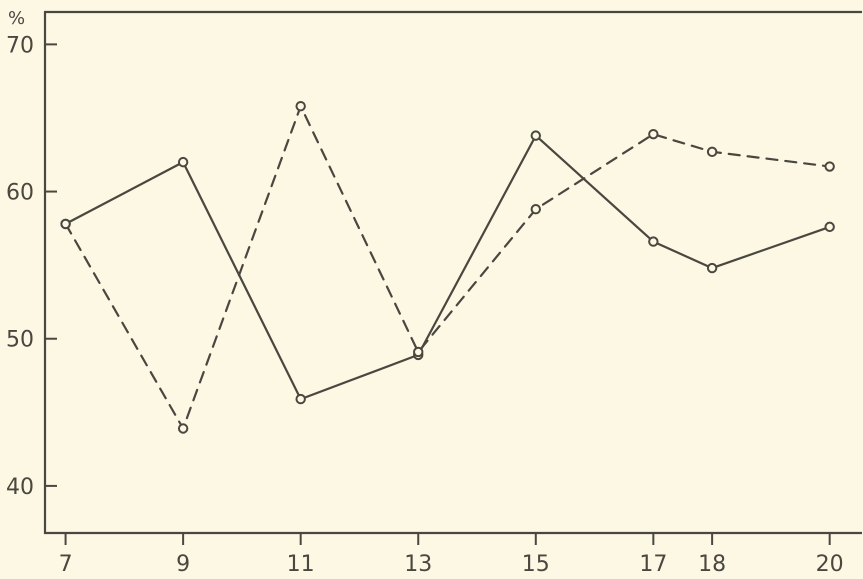 The image size is (863, 579). What do you see at coordinates (20, 340) in the screenshot?
I see `y-tick-label: 50` at bounding box center [20, 340].